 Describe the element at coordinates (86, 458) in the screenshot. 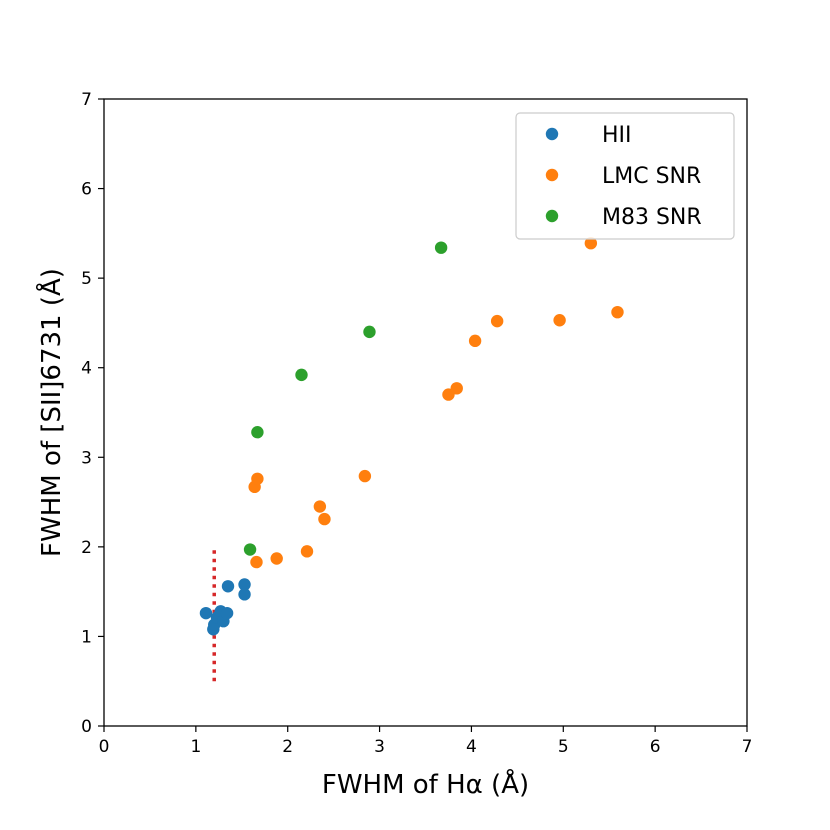

I see `y-tick-label: 3` at that location.